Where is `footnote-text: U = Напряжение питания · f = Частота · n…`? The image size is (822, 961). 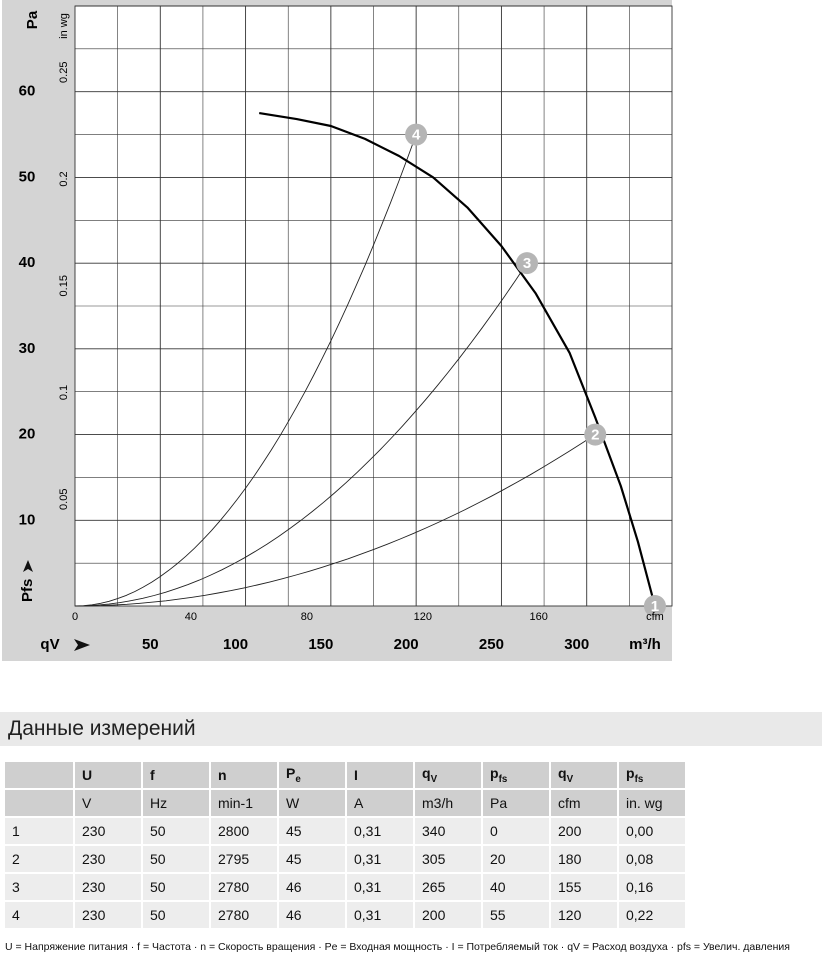
footnote-text: U = Напряжение питания · f = Частота · n… is located at coordinates (397, 947).